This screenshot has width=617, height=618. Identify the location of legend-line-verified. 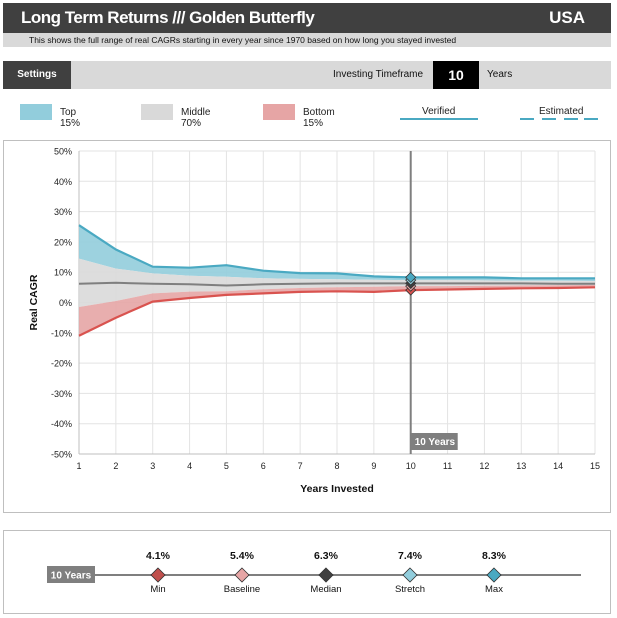
(439, 119).